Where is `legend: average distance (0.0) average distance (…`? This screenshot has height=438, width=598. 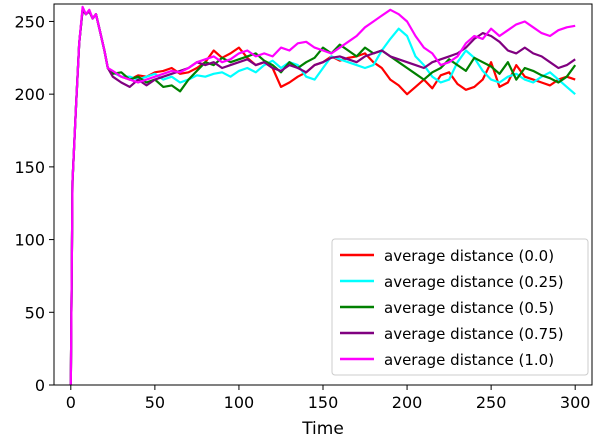
legend: average distance (0.0) average distance (… is located at coordinates (460, 307).